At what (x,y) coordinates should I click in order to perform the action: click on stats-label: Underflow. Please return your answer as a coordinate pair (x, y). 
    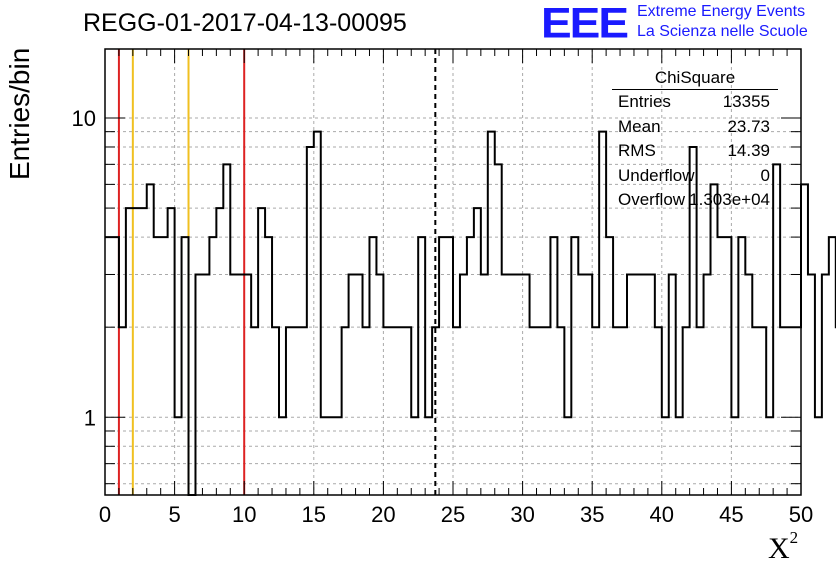
    Looking at the image, I should click on (656, 175).